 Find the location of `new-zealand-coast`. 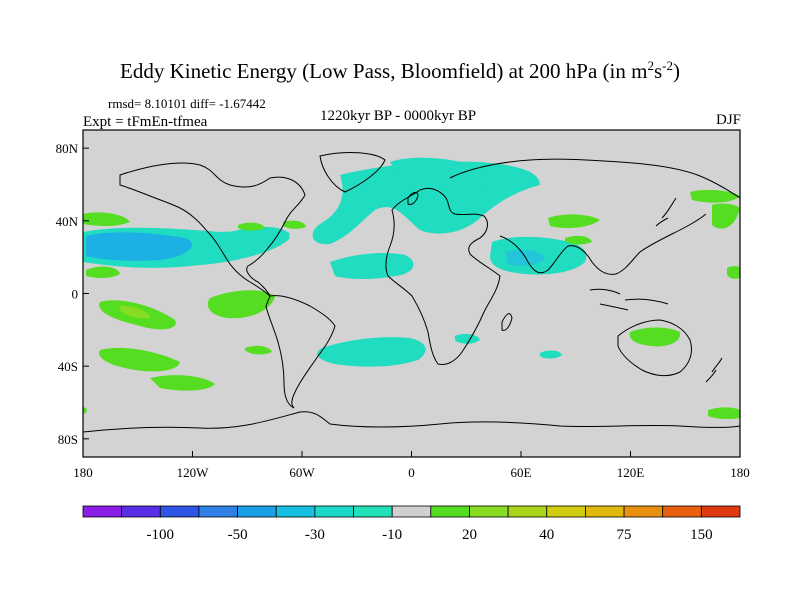

new-zealand-coast is located at coordinates (714, 370).